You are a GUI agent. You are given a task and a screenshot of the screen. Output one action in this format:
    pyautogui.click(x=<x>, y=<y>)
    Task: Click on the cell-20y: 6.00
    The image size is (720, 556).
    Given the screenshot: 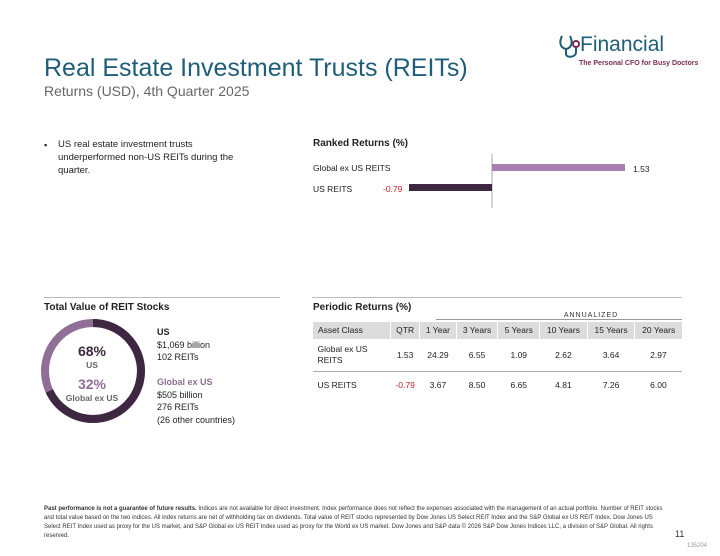 What is the action you would take?
    pyautogui.click(x=658, y=384)
    